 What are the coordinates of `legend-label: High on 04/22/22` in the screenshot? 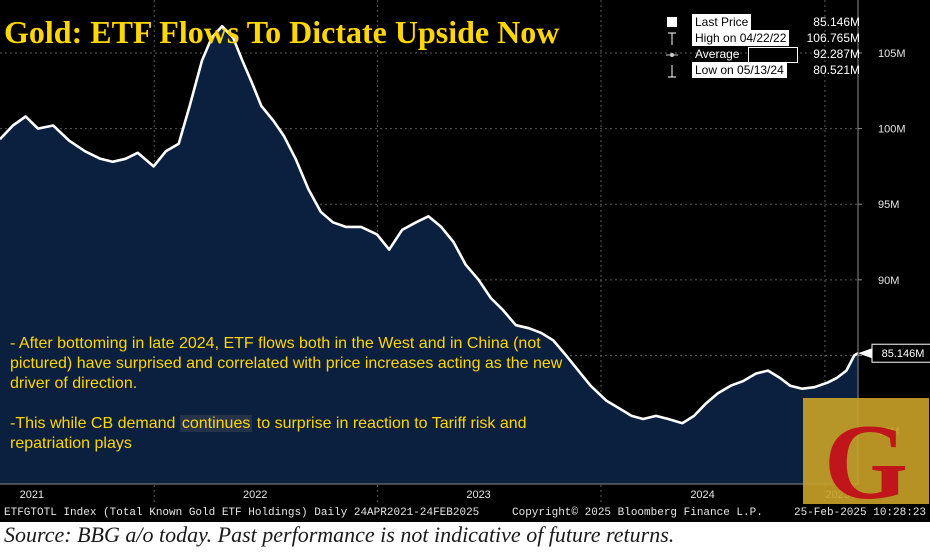 It's located at (741, 38).